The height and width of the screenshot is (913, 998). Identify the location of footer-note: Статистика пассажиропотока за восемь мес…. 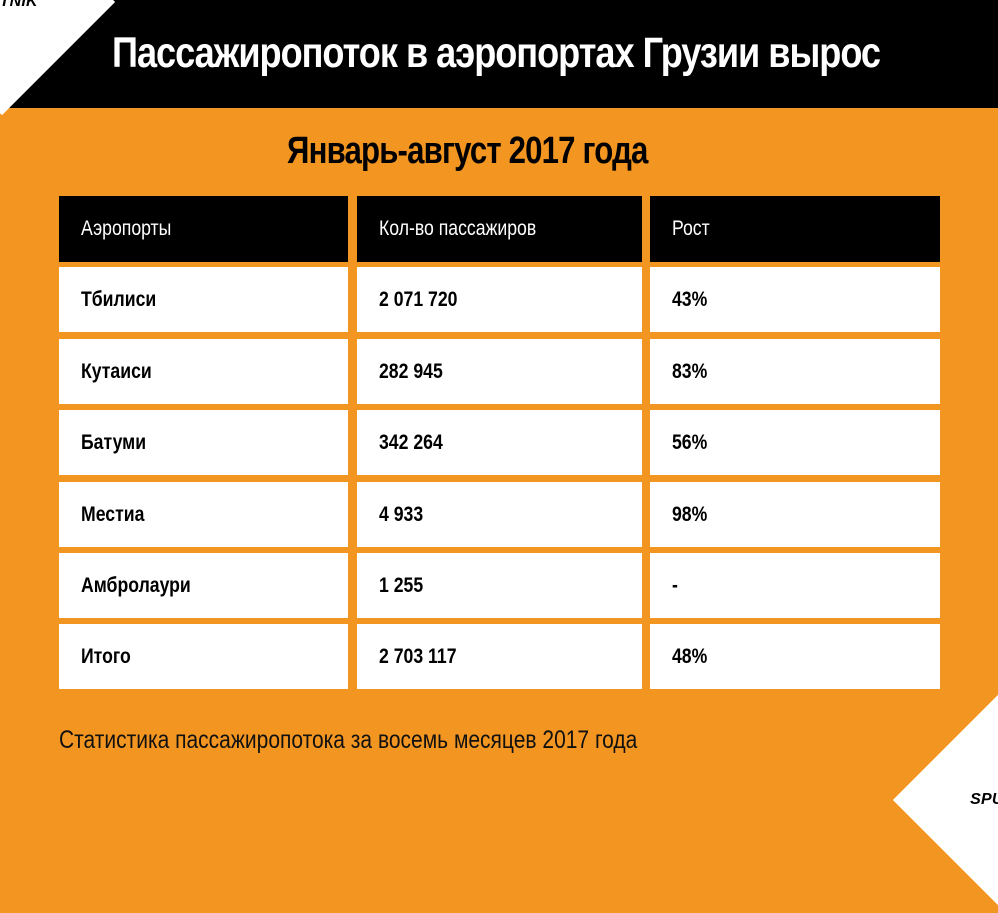
(348, 740).